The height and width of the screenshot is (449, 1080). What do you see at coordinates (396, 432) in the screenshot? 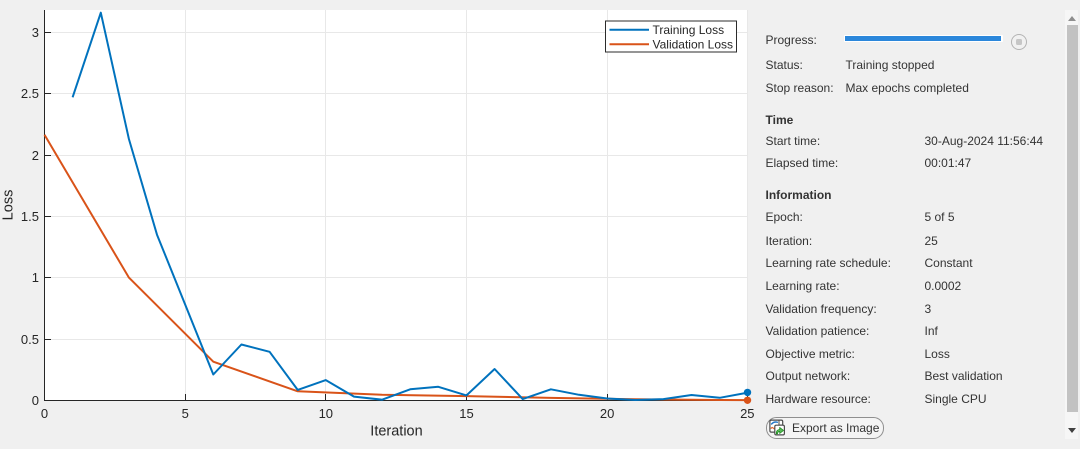
I see `svg-text: Iteration` at bounding box center [396, 432].